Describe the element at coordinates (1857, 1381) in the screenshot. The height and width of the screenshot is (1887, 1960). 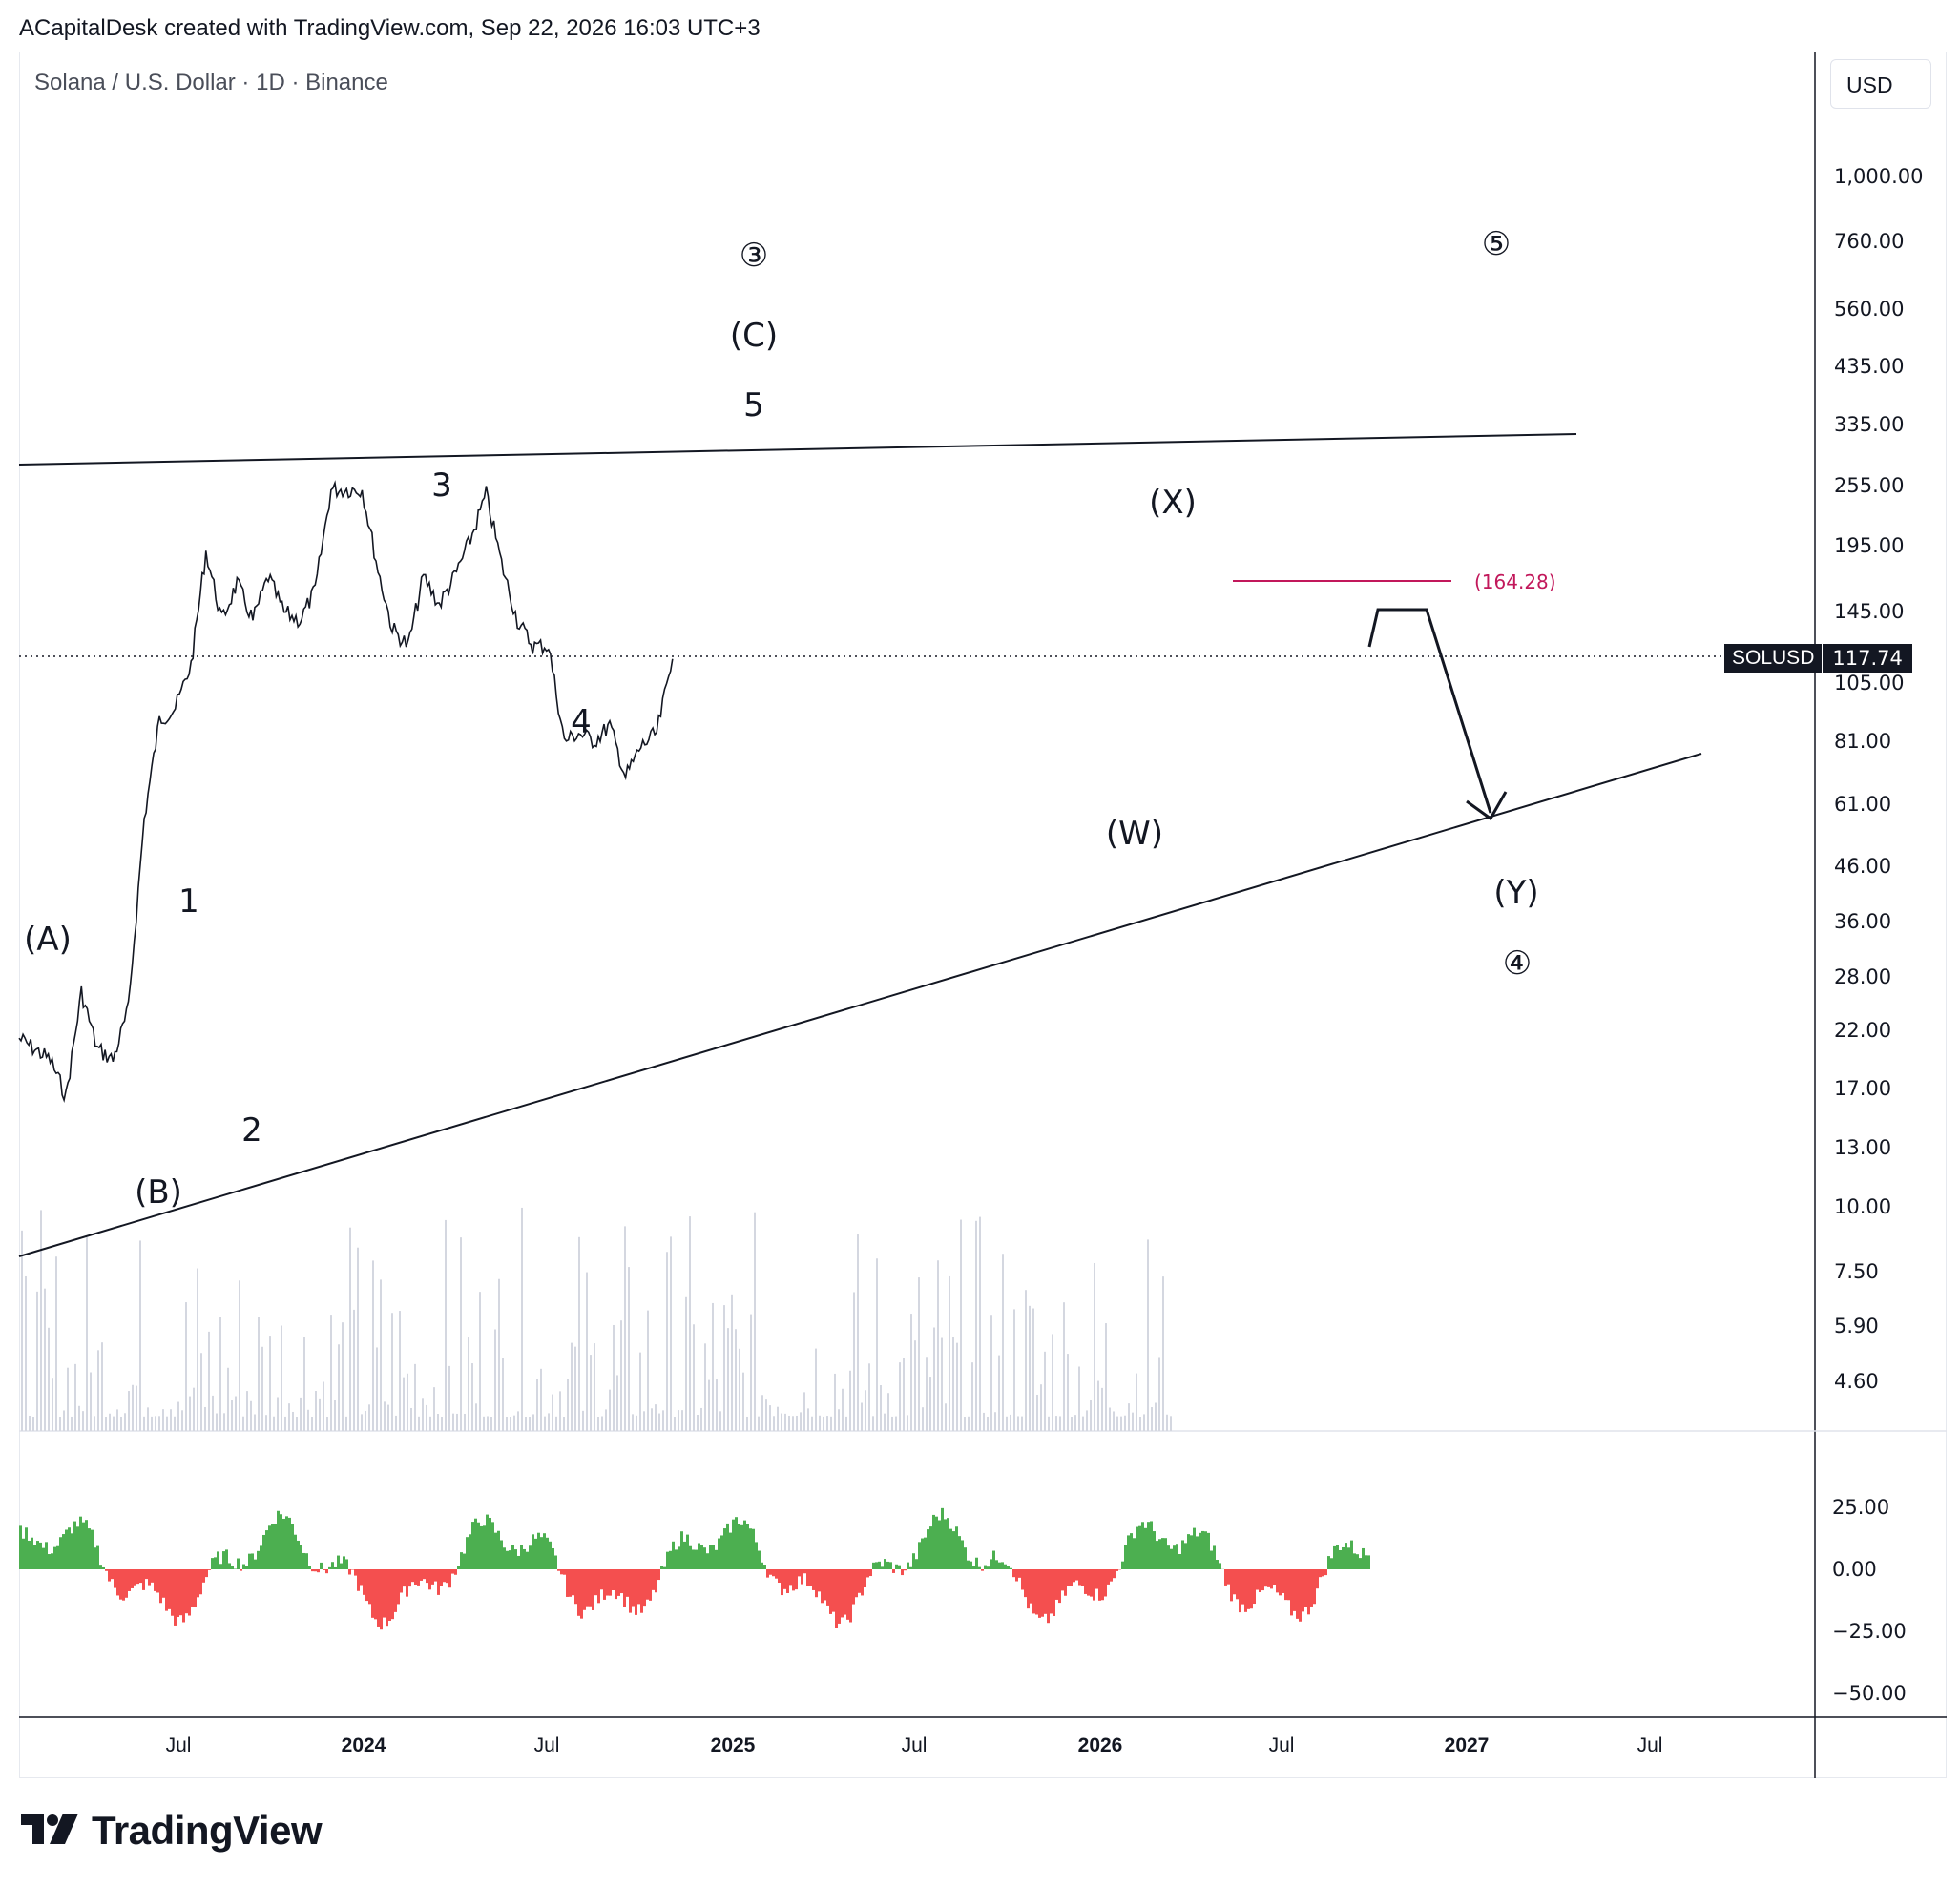
I see `price-tick-label: 4.60` at that location.